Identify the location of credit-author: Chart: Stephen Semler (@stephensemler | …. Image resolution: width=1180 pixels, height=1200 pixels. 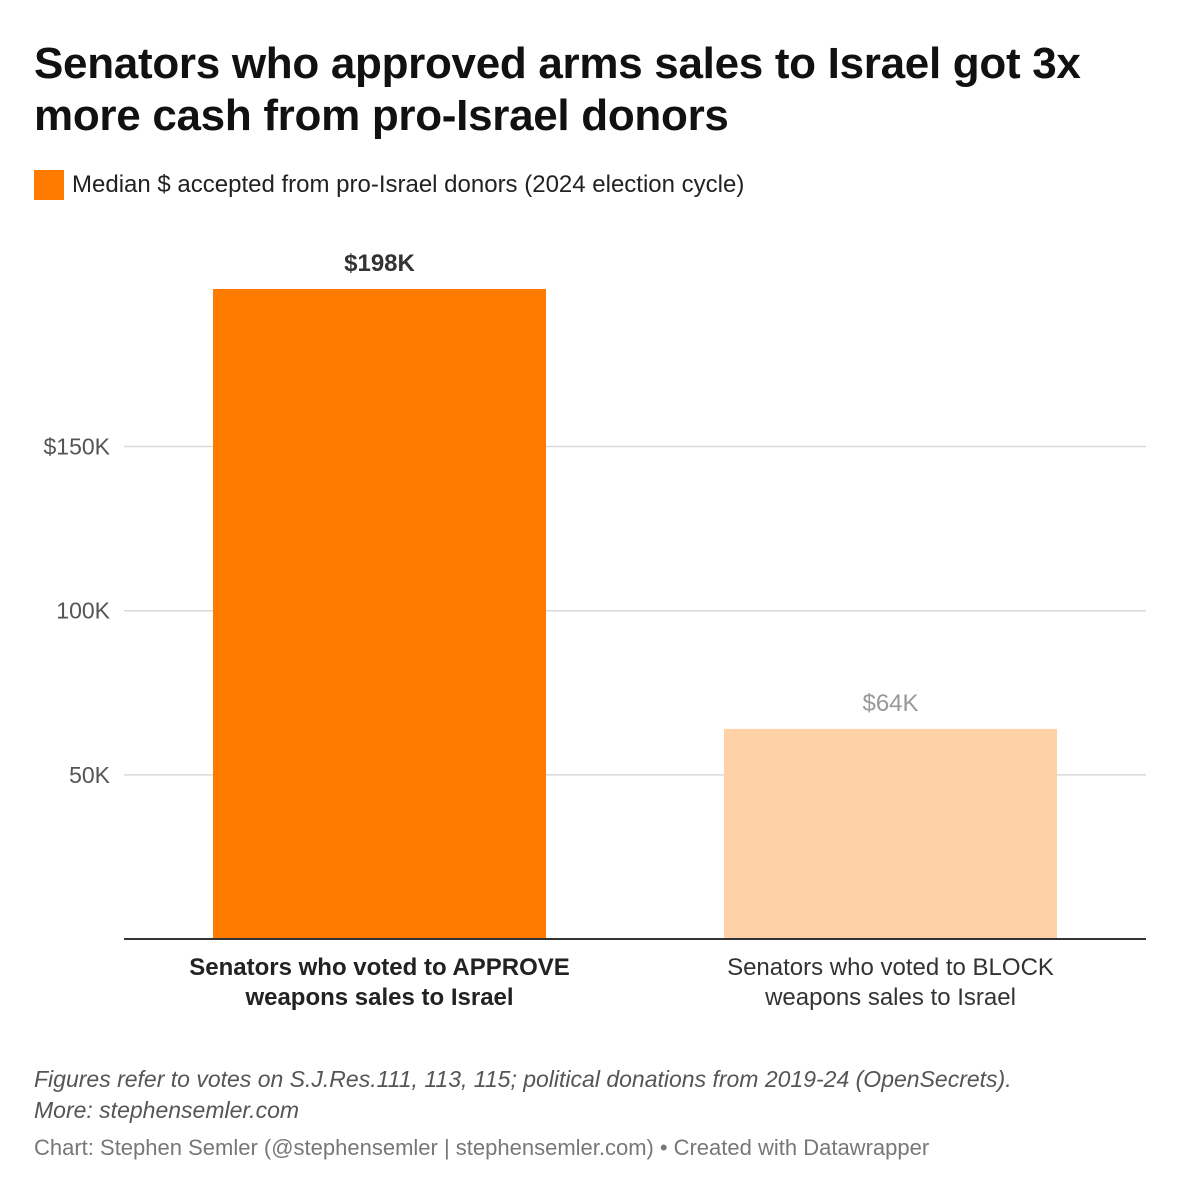
(344, 1147).